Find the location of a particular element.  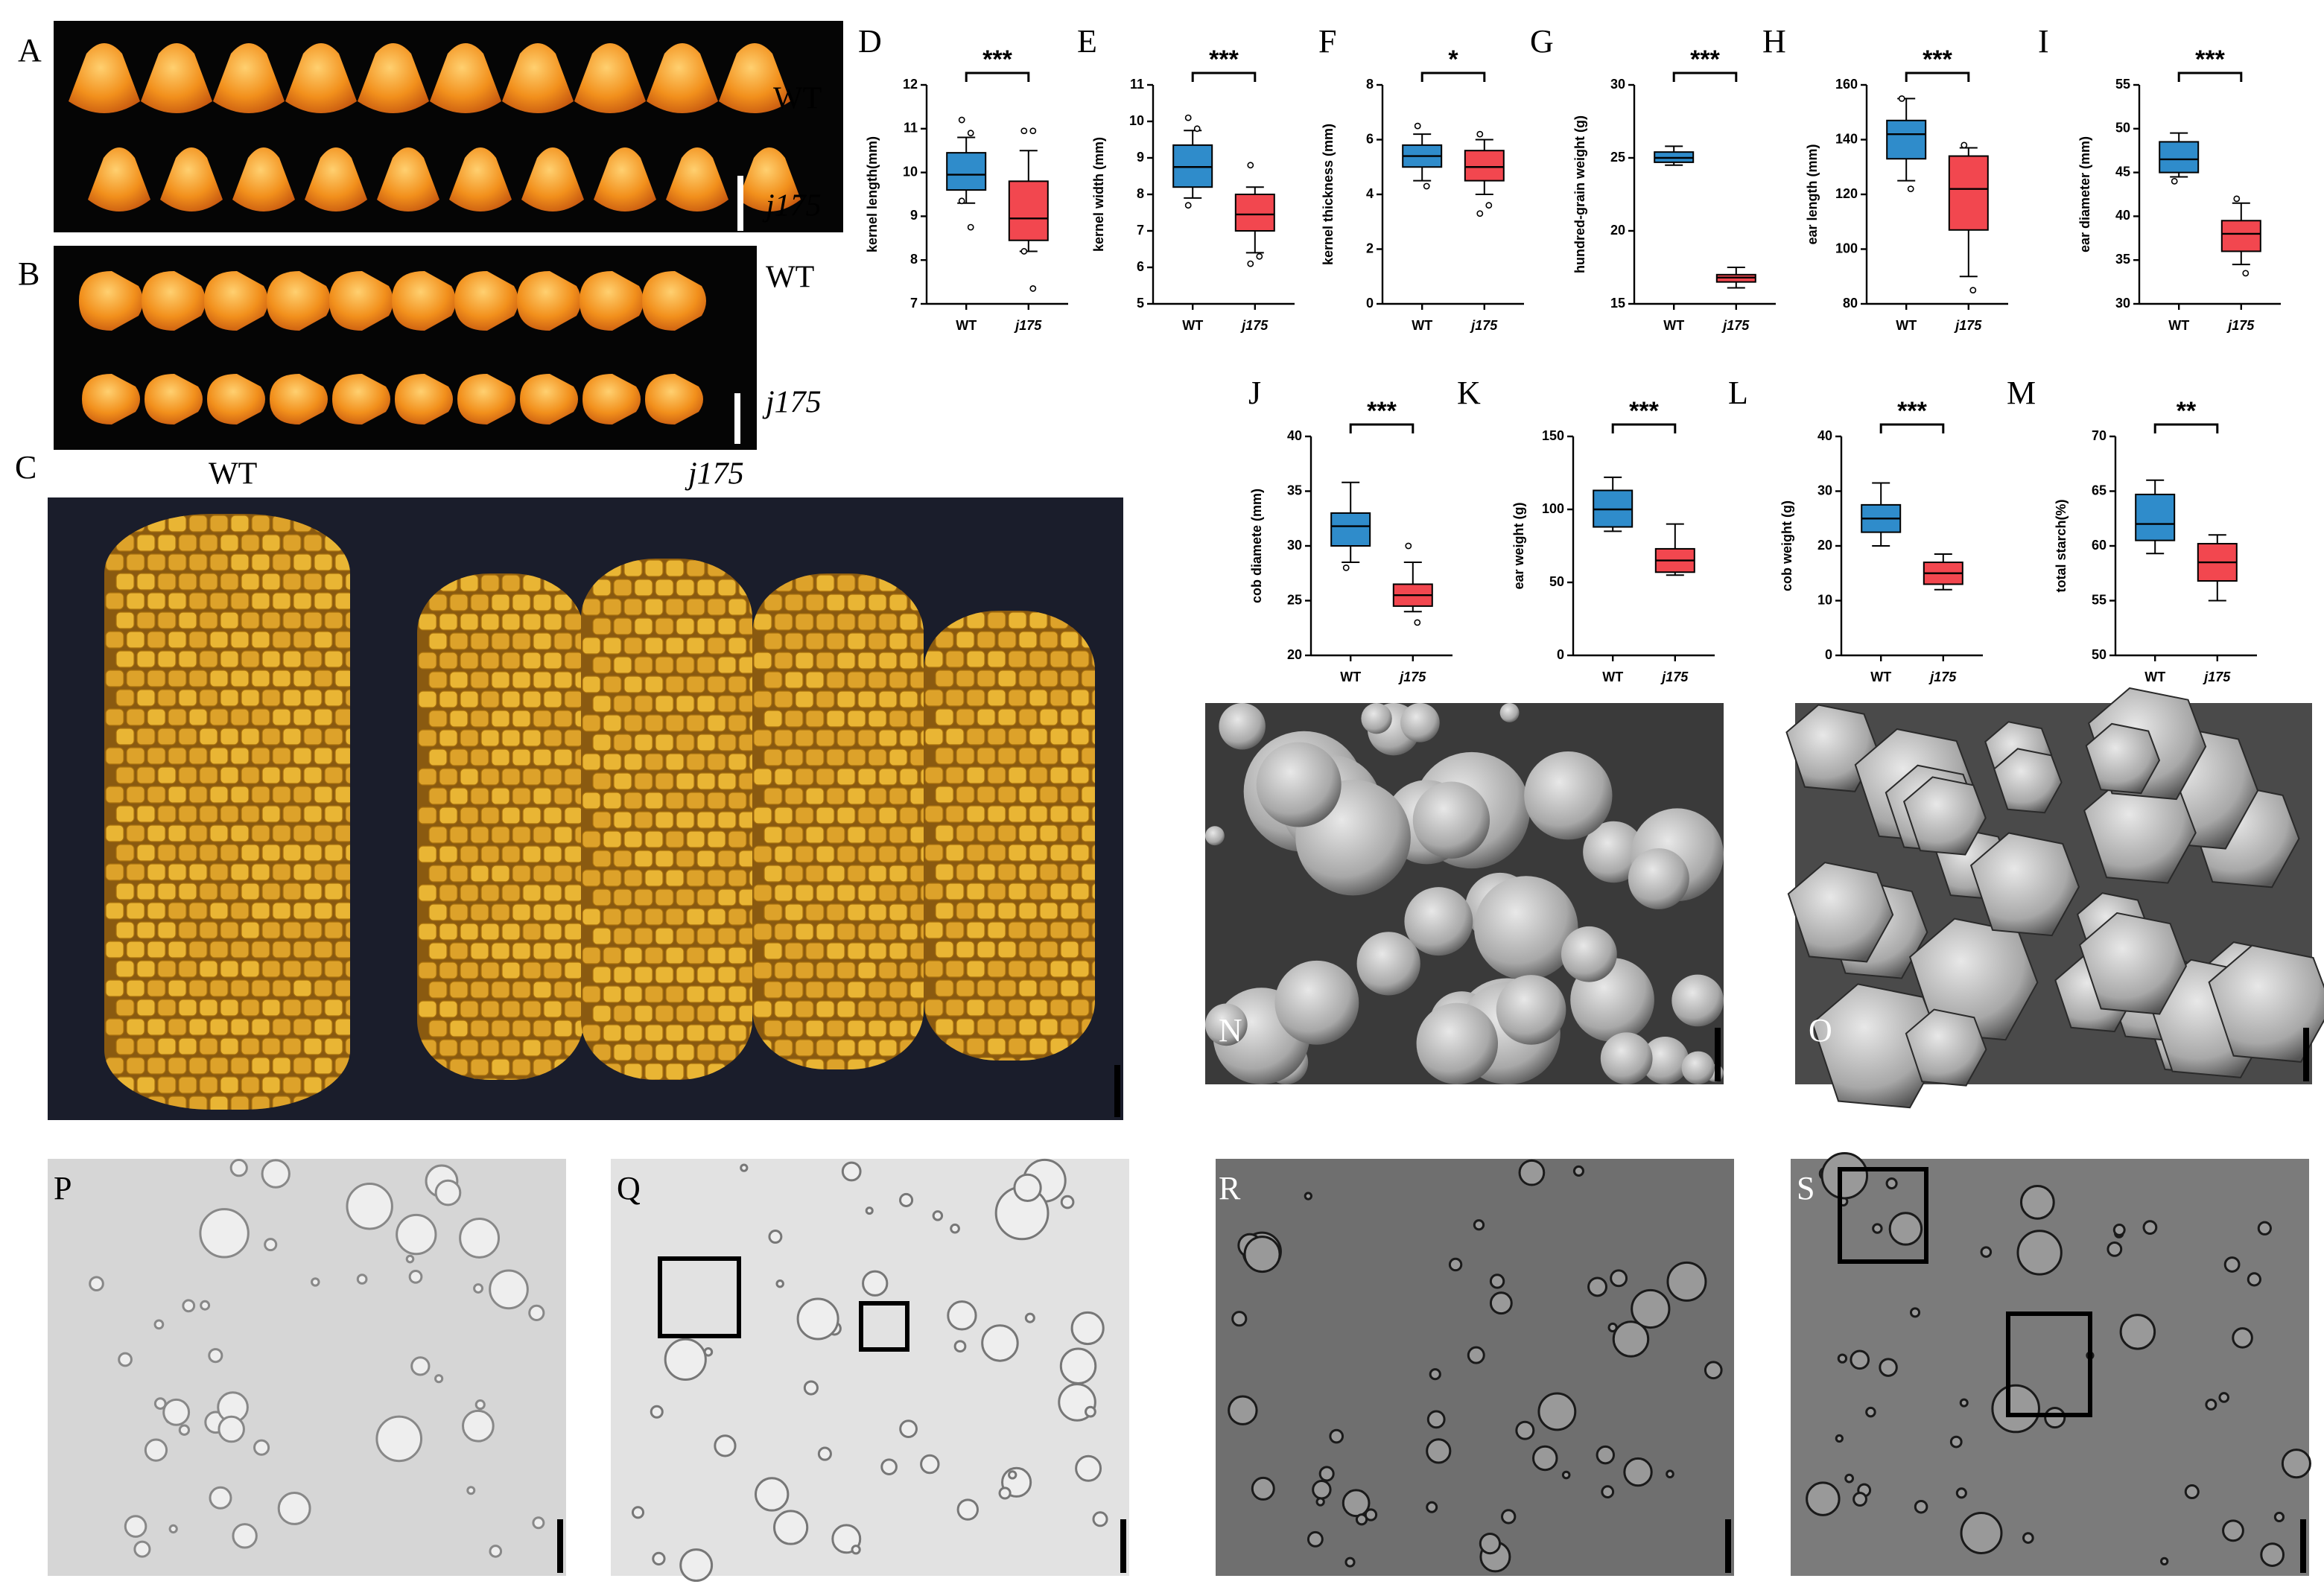

y-tick-label: 40 is located at coordinates (1294, 435).